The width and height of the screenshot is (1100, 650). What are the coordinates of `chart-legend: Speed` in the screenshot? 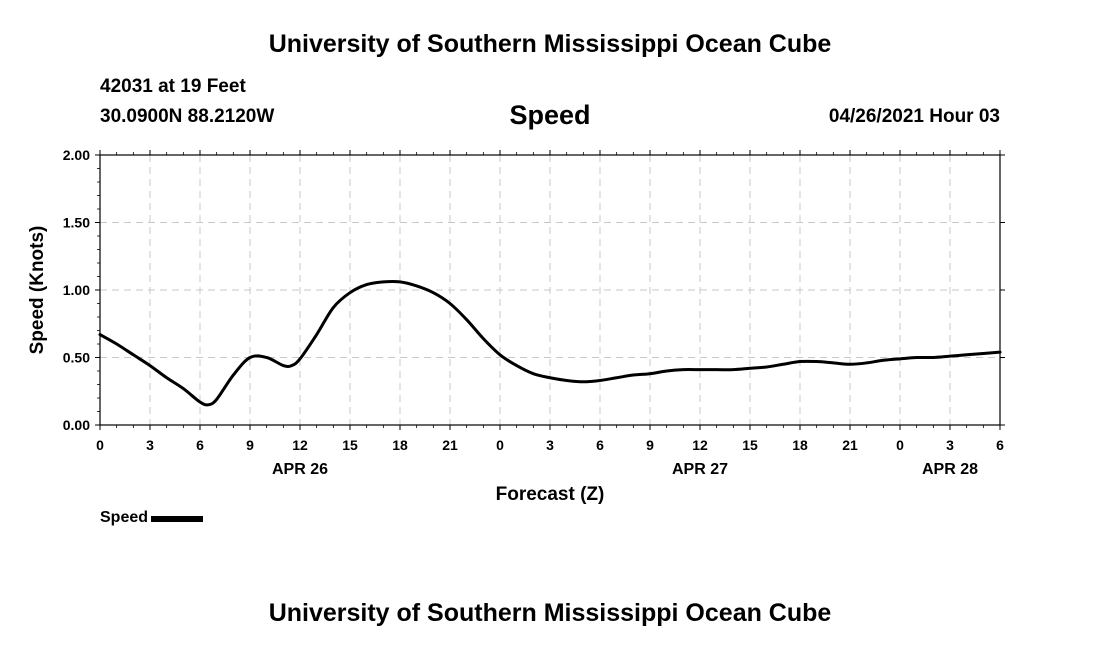 It's located at (152, 518).